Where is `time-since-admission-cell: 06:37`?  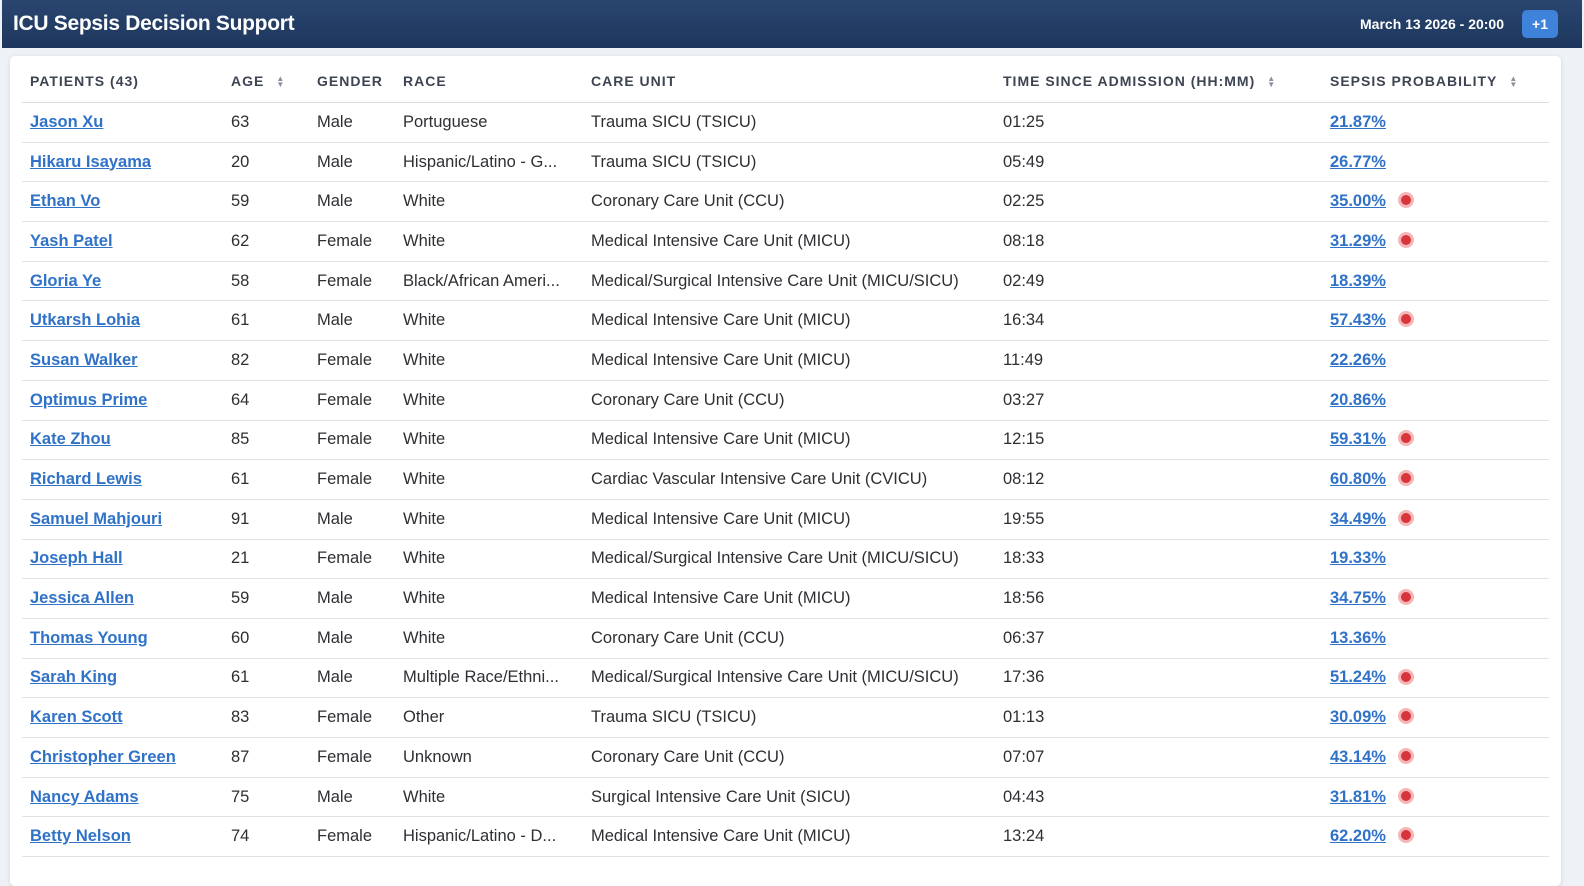 time-since-admission-cell: 06:37 is located at coordinates (1158, 638).